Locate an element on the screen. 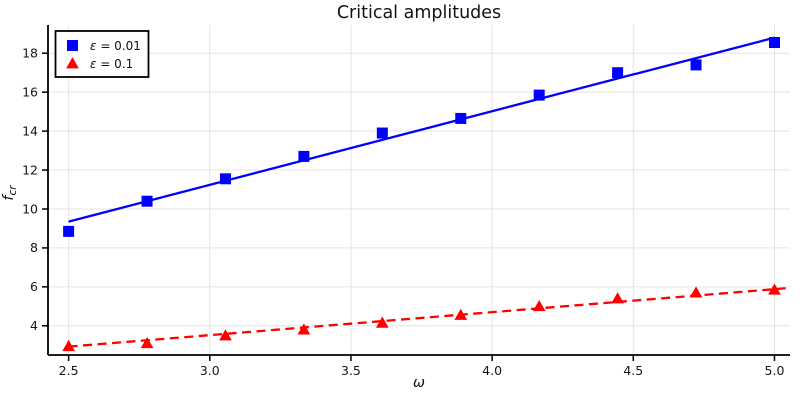  y-tick-label: 4 is located at coordinates (34, 325).